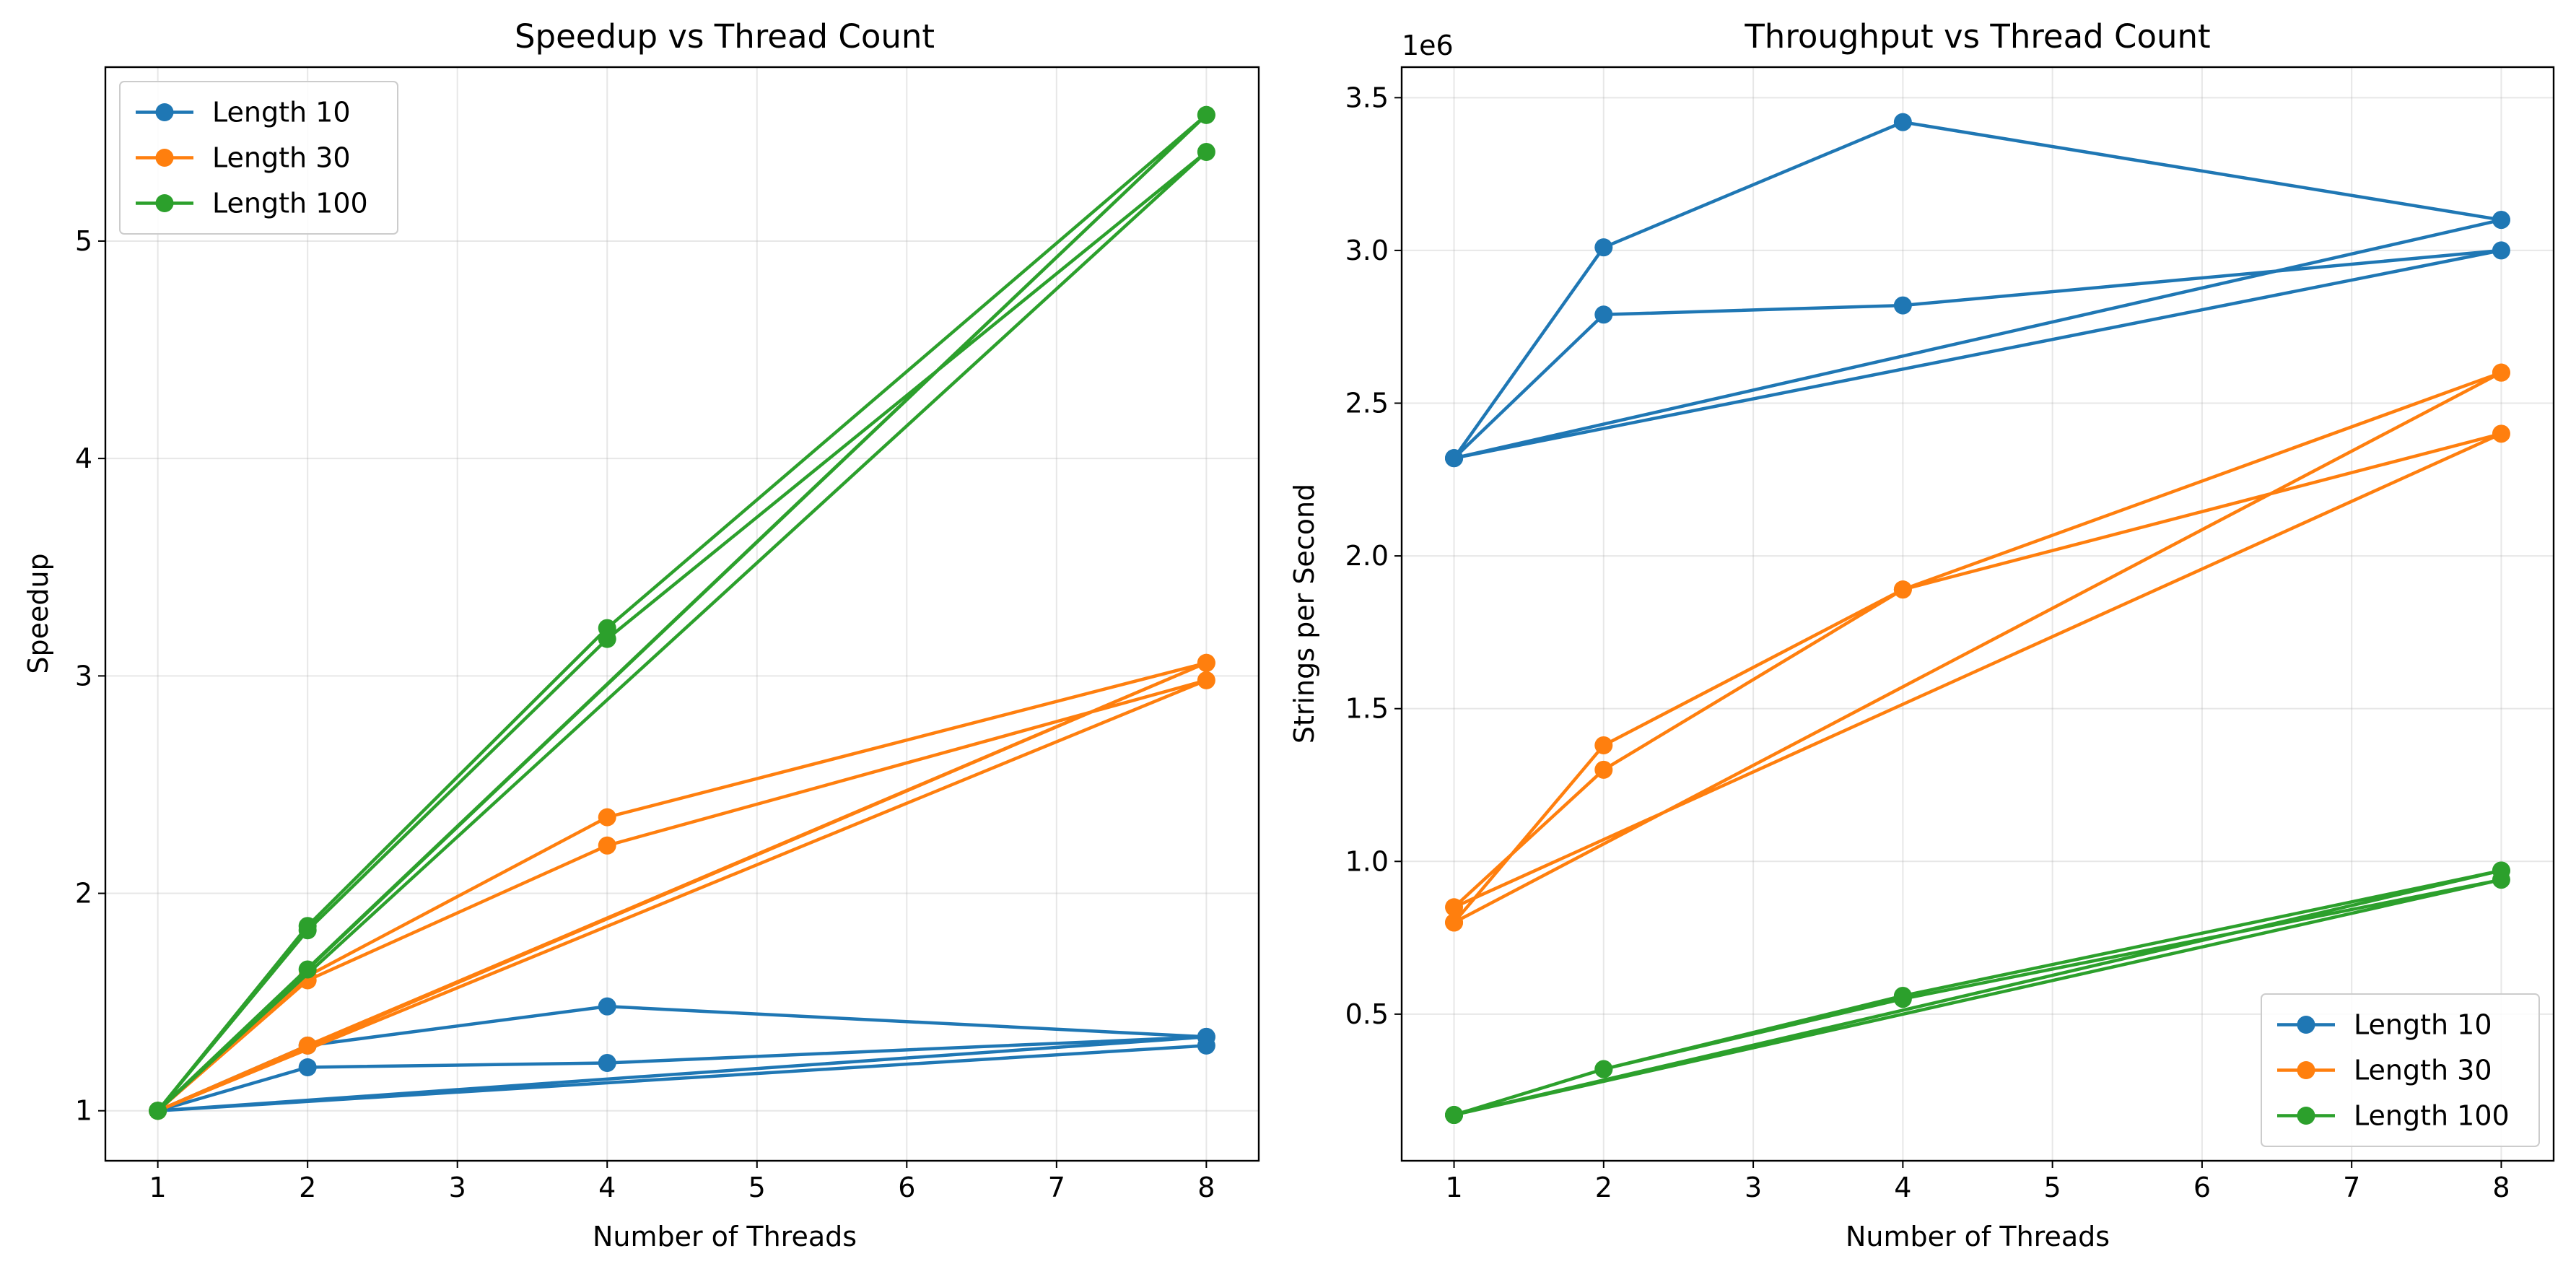 The height and width of the screenshot is (1277, 2576). I want to click on speedup-y-ticks: 1 2 3 4 5, so click(90, 676).